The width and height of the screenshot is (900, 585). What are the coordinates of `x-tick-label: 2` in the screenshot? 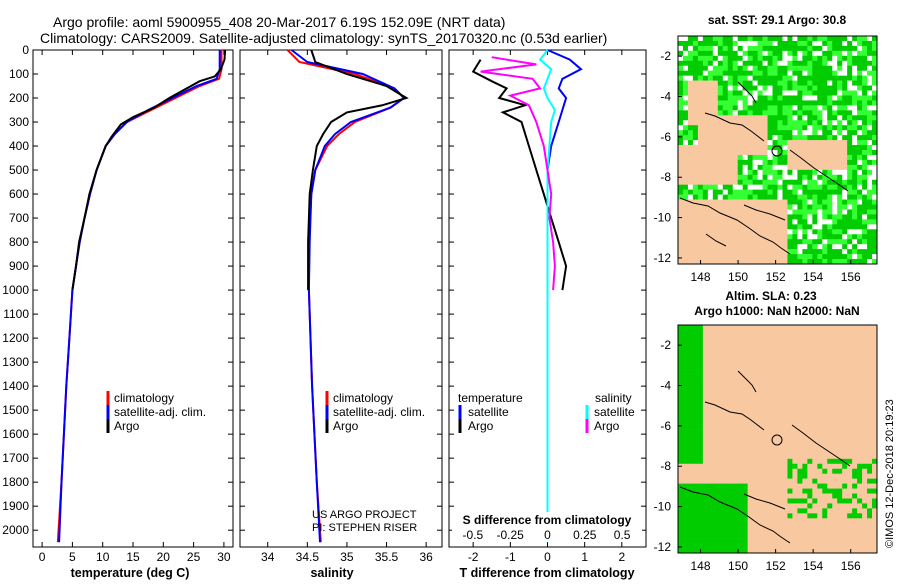 It's located at (621, 557).